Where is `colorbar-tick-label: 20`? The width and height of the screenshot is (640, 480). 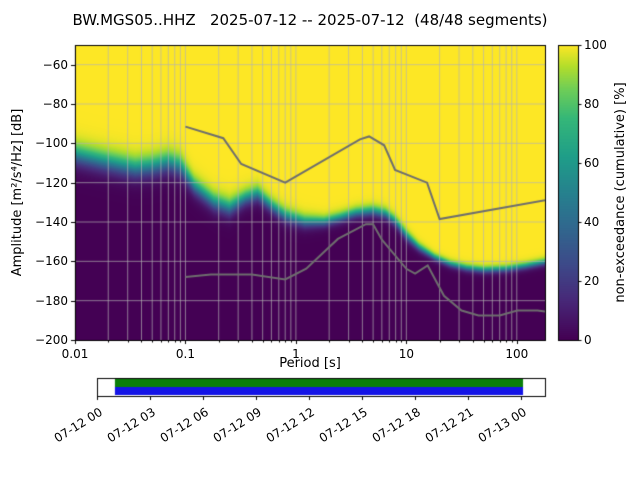 colorbar-tick-label: 20 is located at coordinates (592, 281).